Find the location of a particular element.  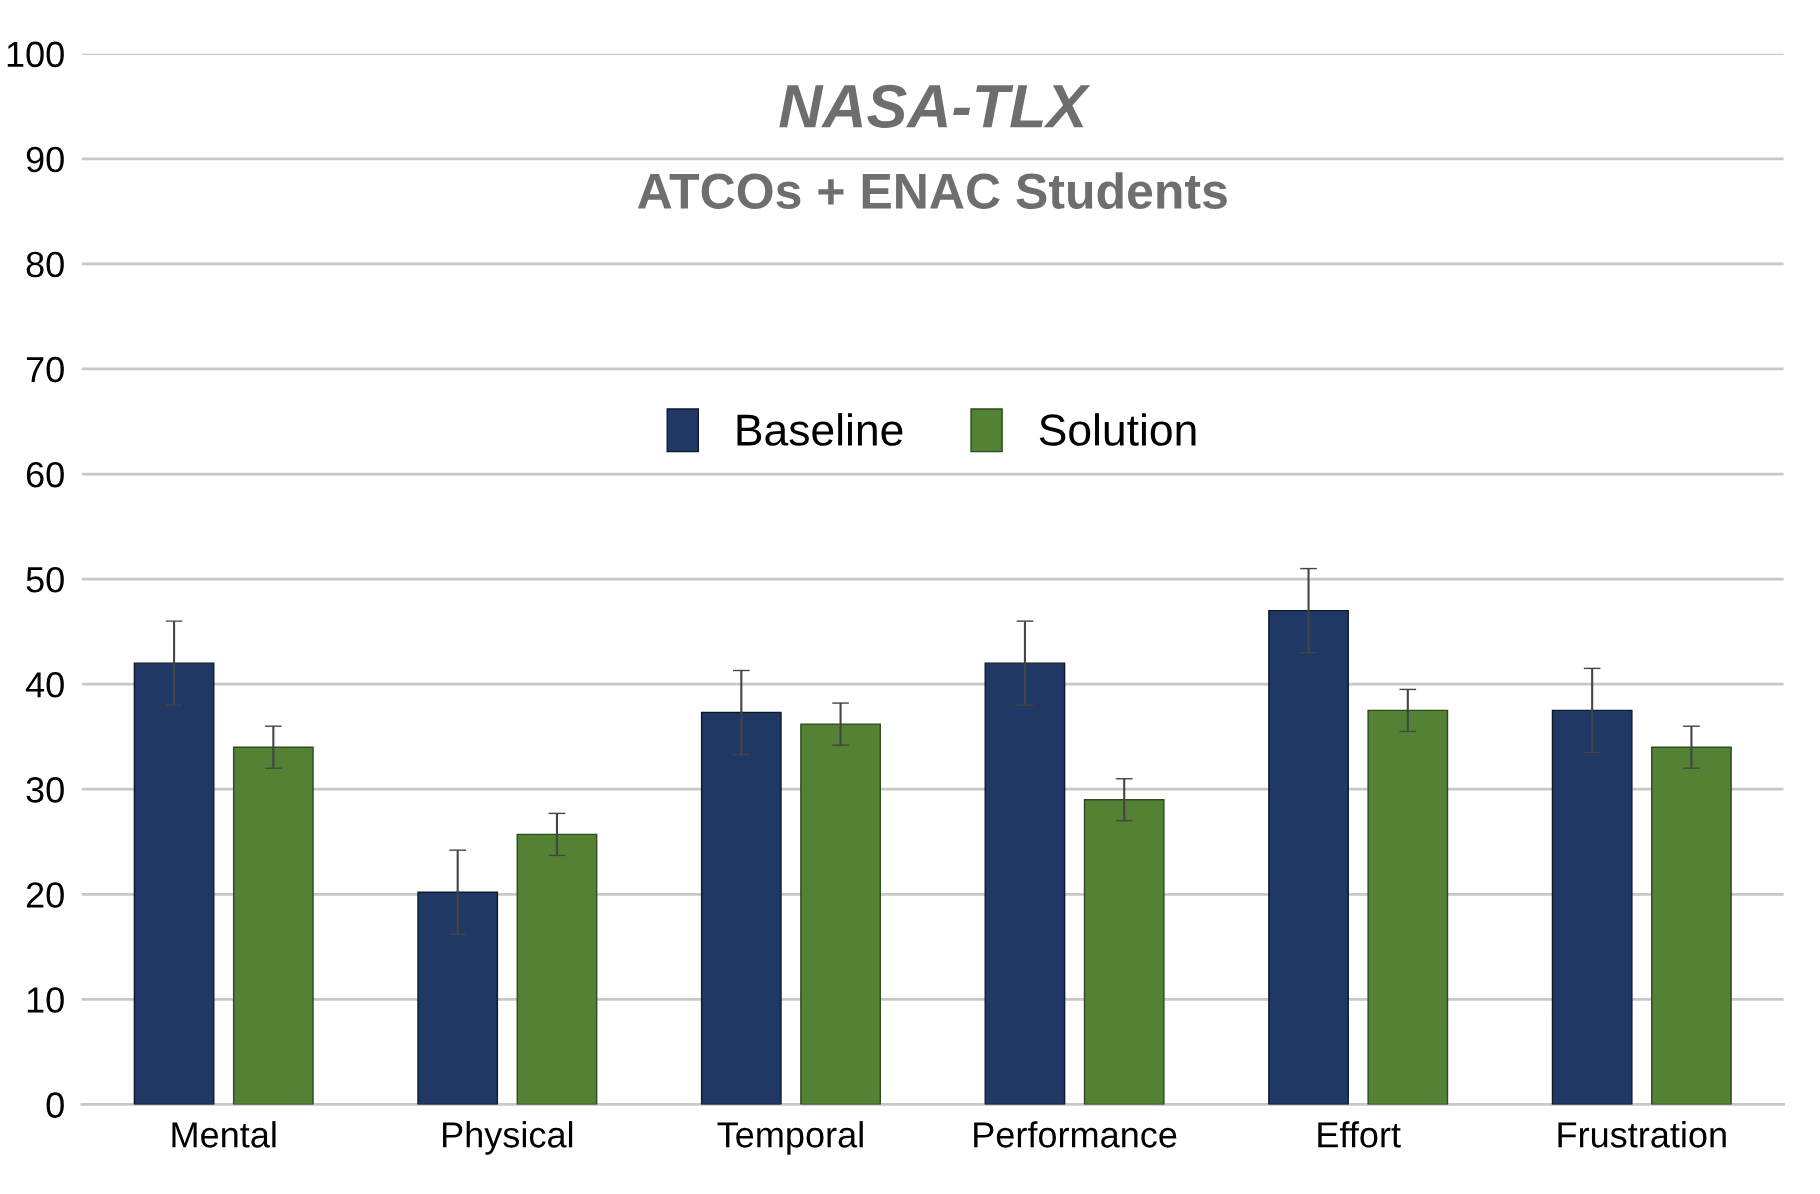

x-tick-label: Performance is located at coordinates (1075, 1134).